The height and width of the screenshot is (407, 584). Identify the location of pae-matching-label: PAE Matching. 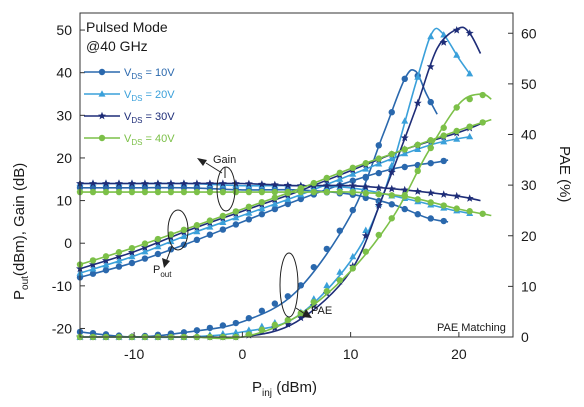
(471, 328).